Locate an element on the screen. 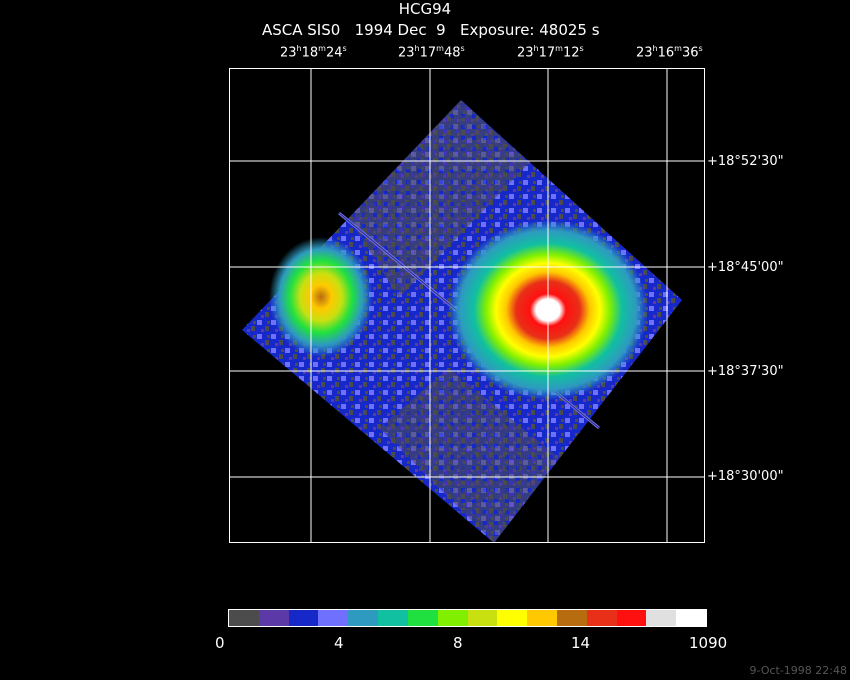  colorbar-label-3: 14 is located at coordinates (581, 643).